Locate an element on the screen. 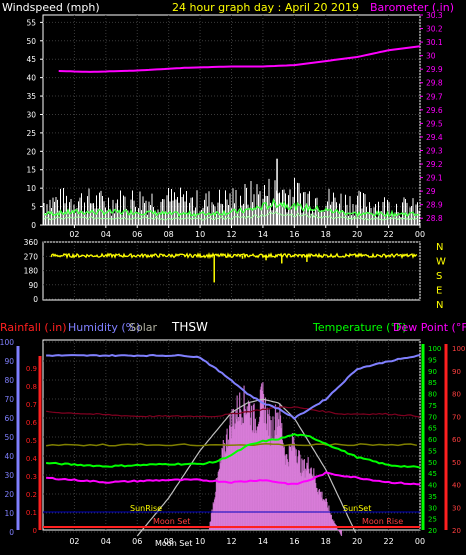 Image resolution: width=466 pixels, height=555 pixels. windspeed-tick-label: 50 is located at coordinates (31, 41).